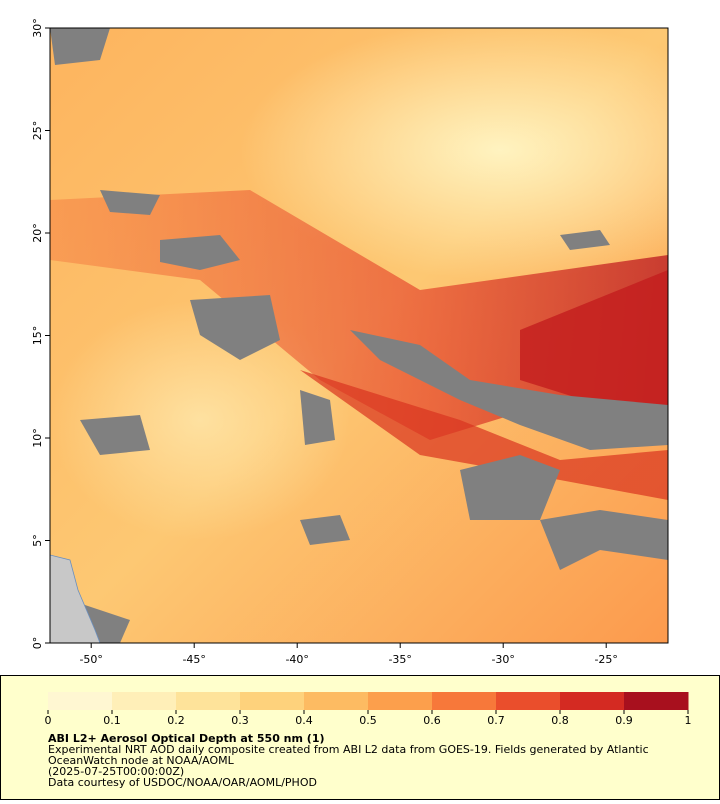 This screenshot has width=720, height=804. I want to click on colorbar-tick-label: 0.4, so click(304, 720).